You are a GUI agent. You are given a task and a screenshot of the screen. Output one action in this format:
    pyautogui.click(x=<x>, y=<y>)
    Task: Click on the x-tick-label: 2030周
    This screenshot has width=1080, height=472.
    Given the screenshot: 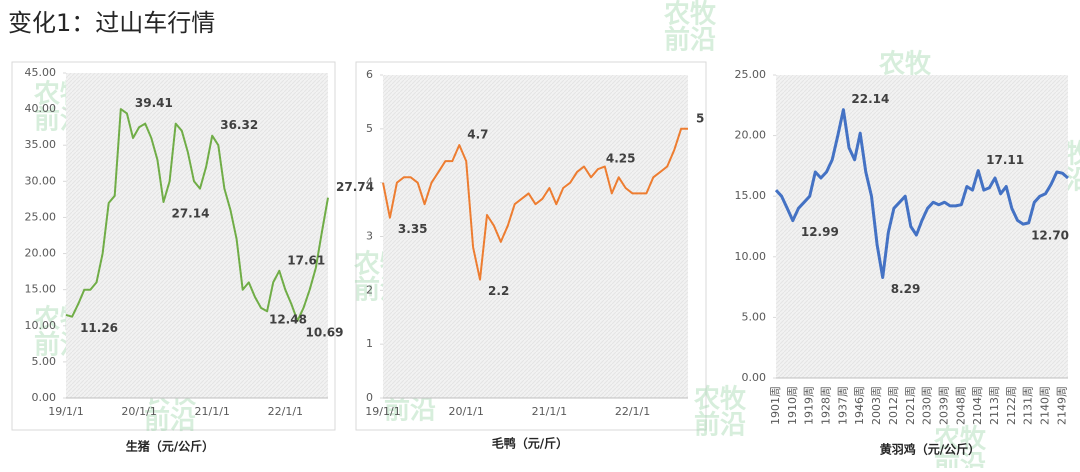 What is the action you would take?
    pyautogui.click(x=927, y=405)
    